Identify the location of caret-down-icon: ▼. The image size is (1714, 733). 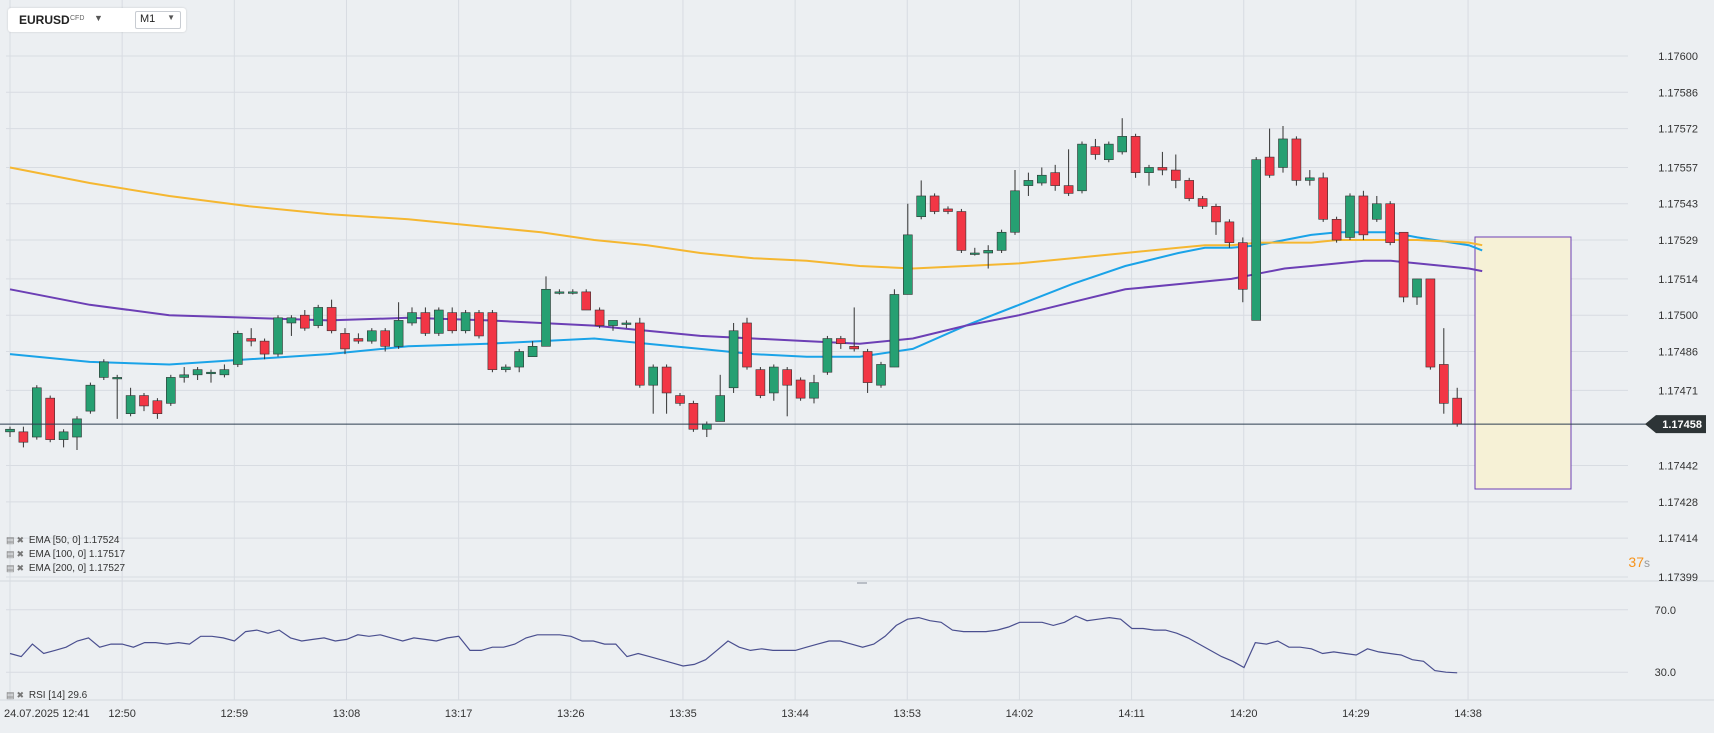
(98, 18).